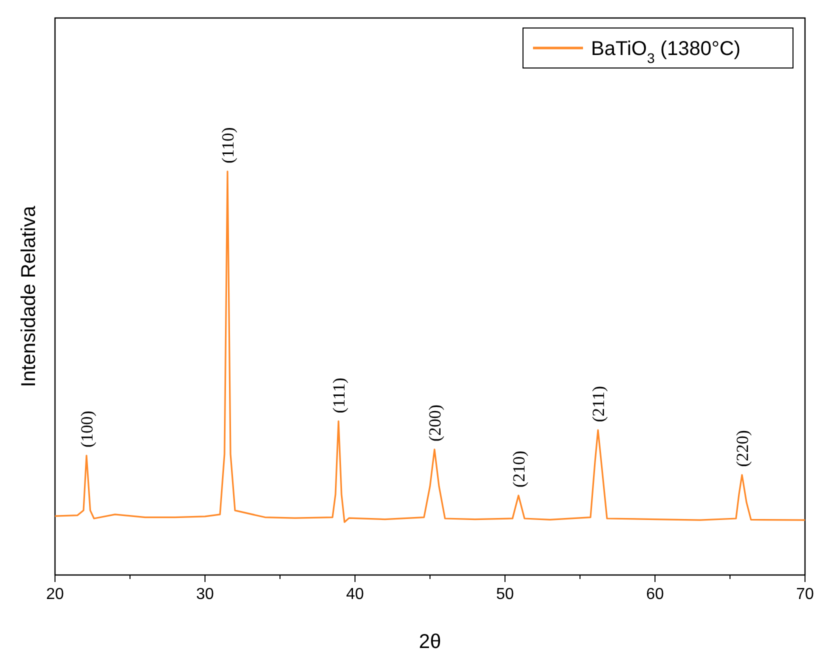 This screenshot has width=818, height=654. What do you see at coordinates (435, 423) in the screenshot?
I see `annotation: (200)` at bounding box center [435, 423].